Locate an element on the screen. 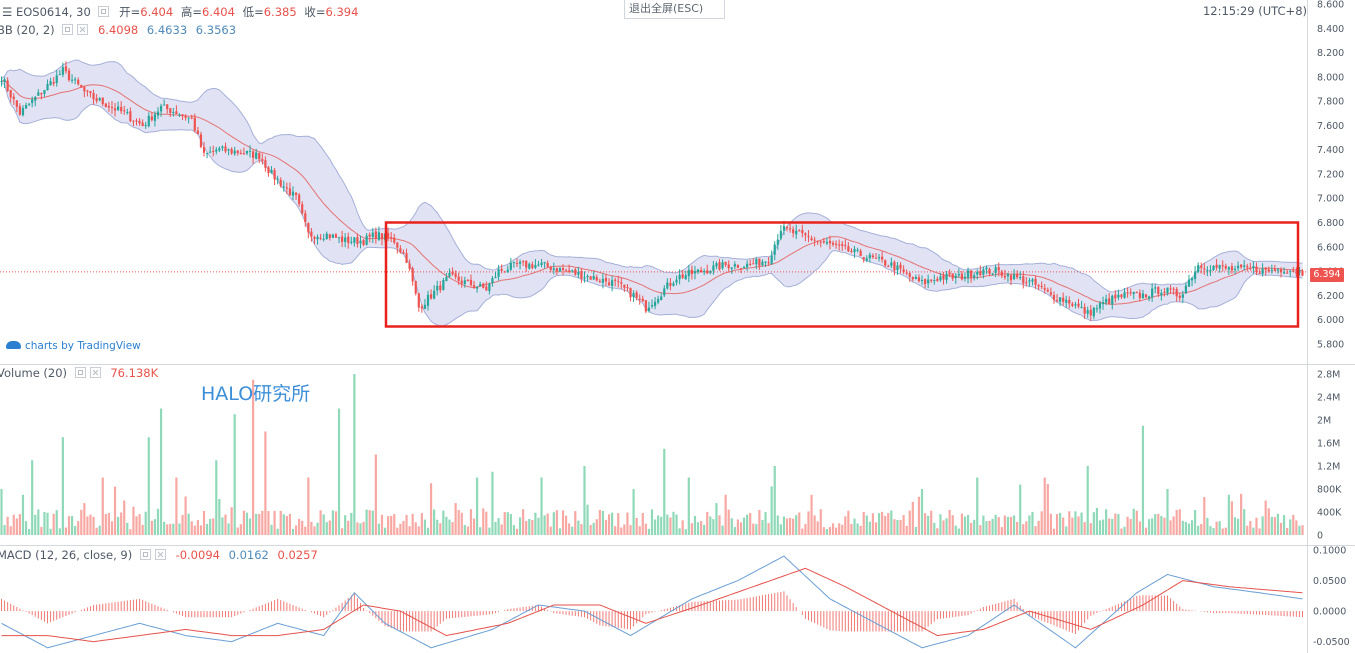 The height and width of the screenshot is (653, 1355). volume-label: Volume (20) is located at coordinates (34, 373).